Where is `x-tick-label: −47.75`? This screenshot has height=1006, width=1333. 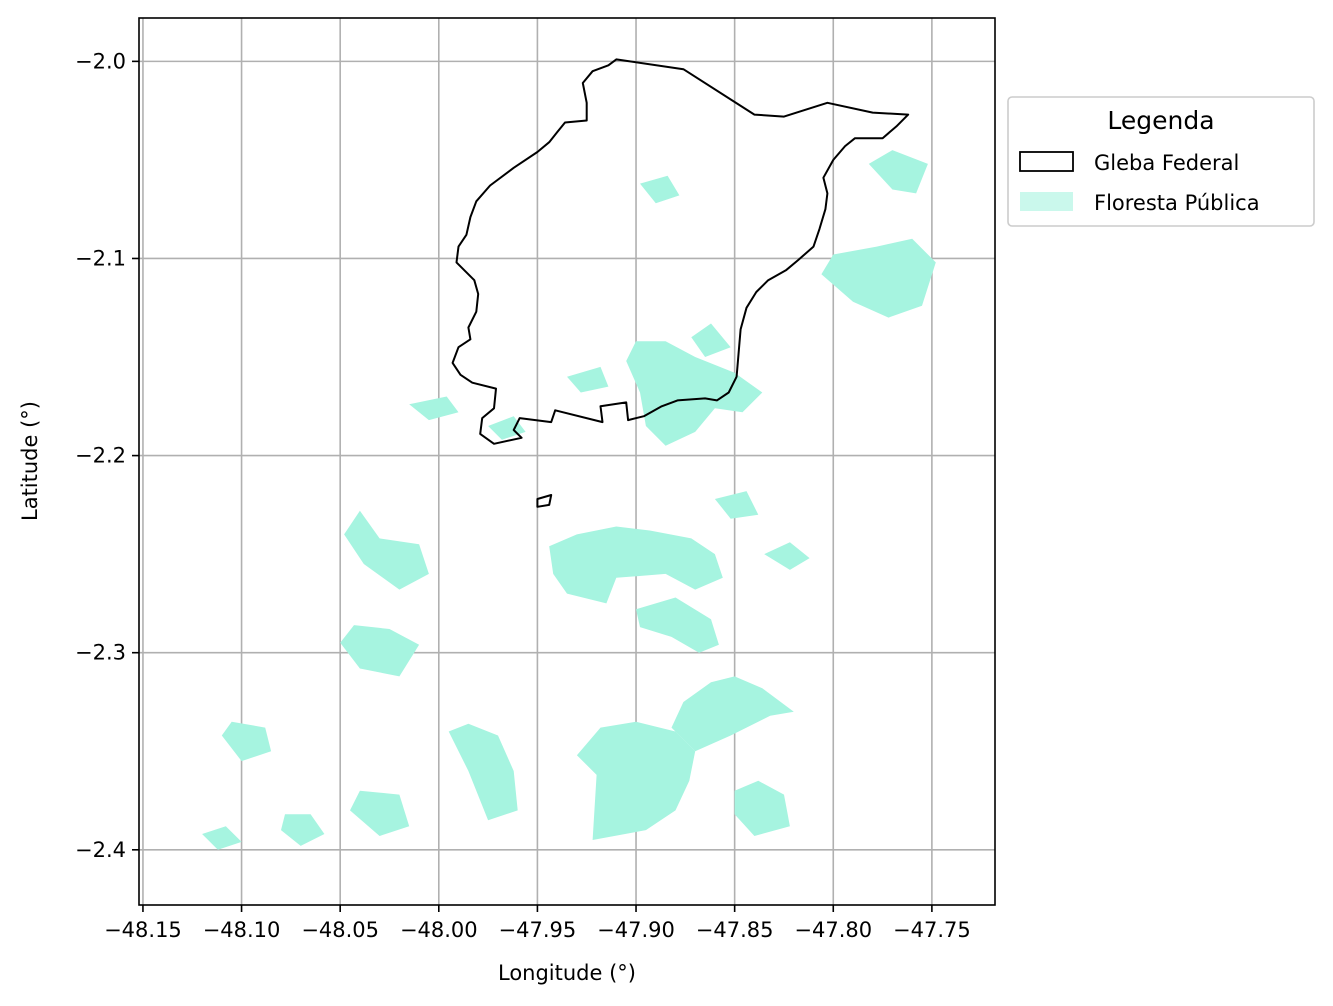
x-tick-label: −47.75 is located at coordinates (932, 930).